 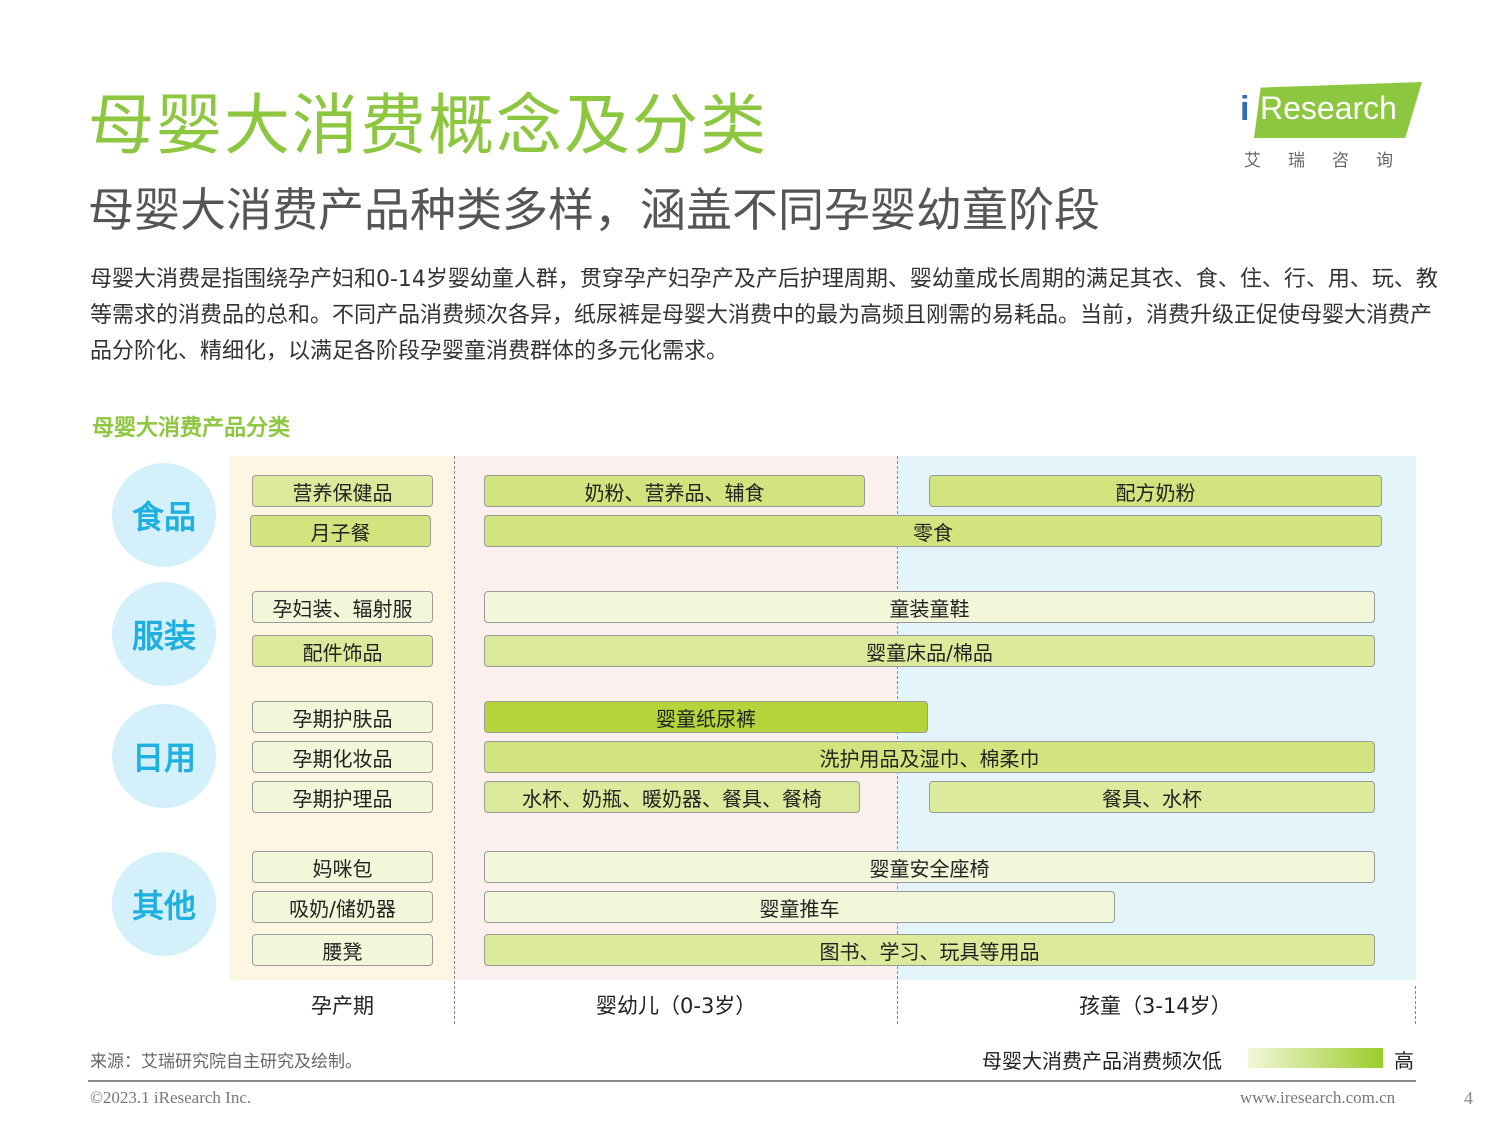 I want to click on product-bar: 腰凳, so click(x=342, y=950).